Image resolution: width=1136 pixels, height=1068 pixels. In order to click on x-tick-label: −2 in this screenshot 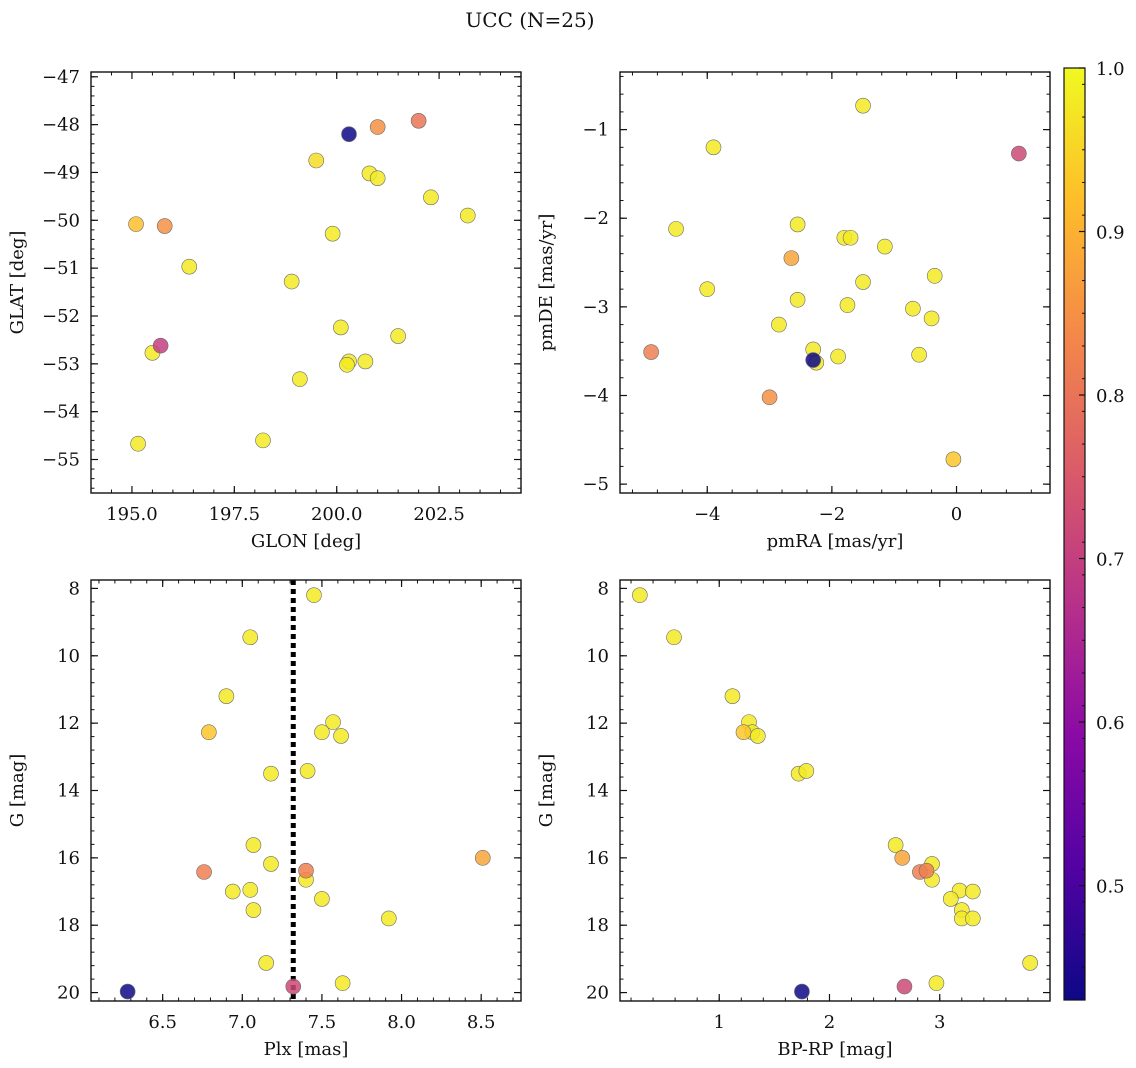, I will do `click(832, 514)`.